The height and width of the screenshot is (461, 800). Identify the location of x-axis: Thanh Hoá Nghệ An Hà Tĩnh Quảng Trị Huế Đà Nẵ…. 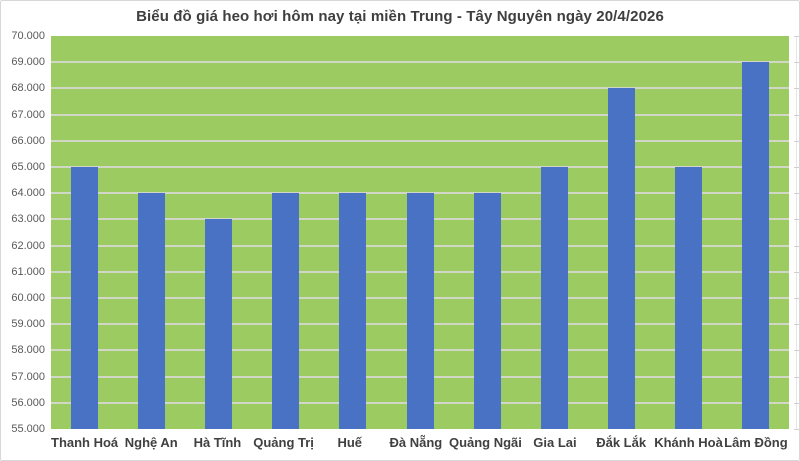
(420, 445).